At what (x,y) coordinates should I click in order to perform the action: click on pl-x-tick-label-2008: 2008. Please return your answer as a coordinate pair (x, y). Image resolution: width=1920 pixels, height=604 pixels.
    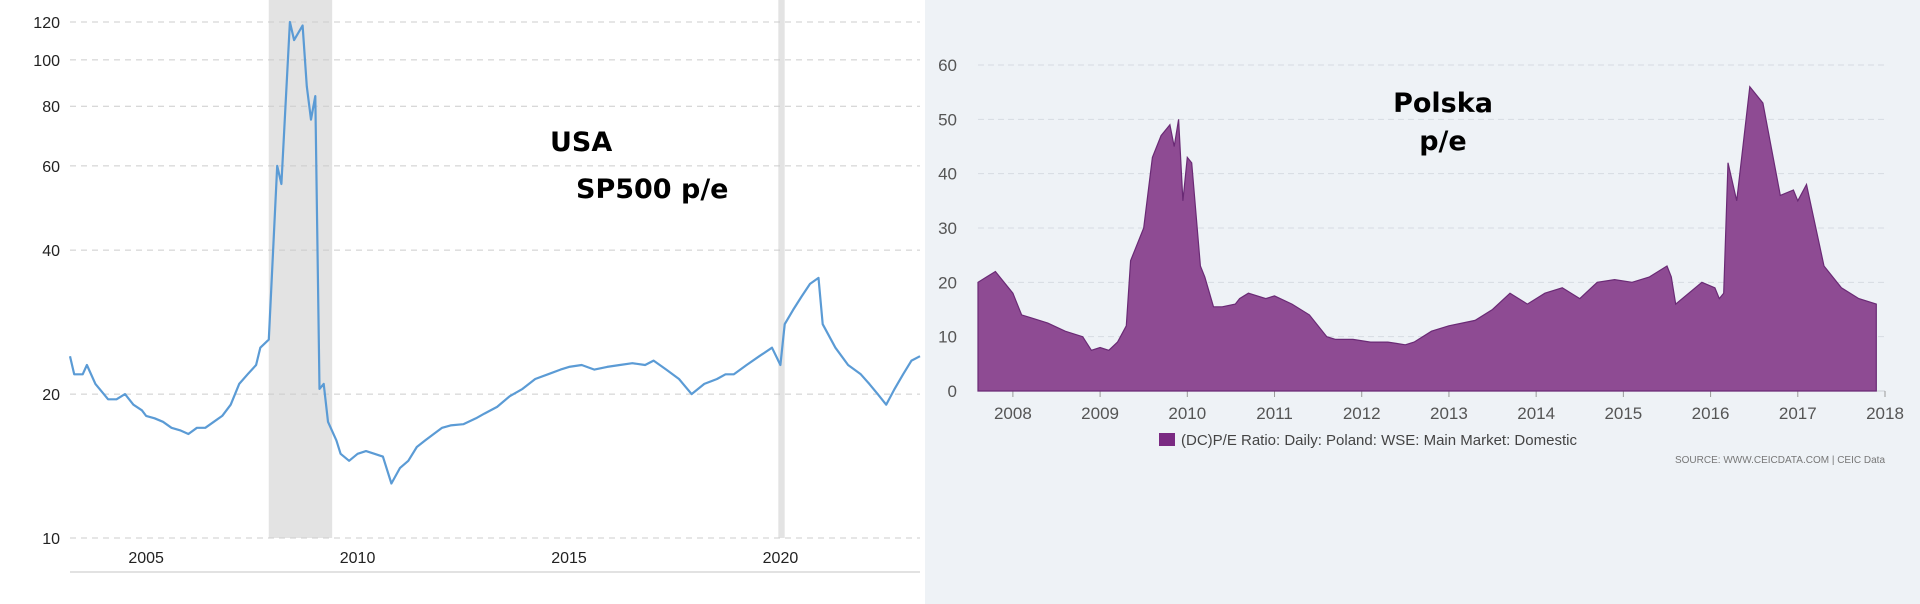
    Looking at the image, I should click on (1013, 413).